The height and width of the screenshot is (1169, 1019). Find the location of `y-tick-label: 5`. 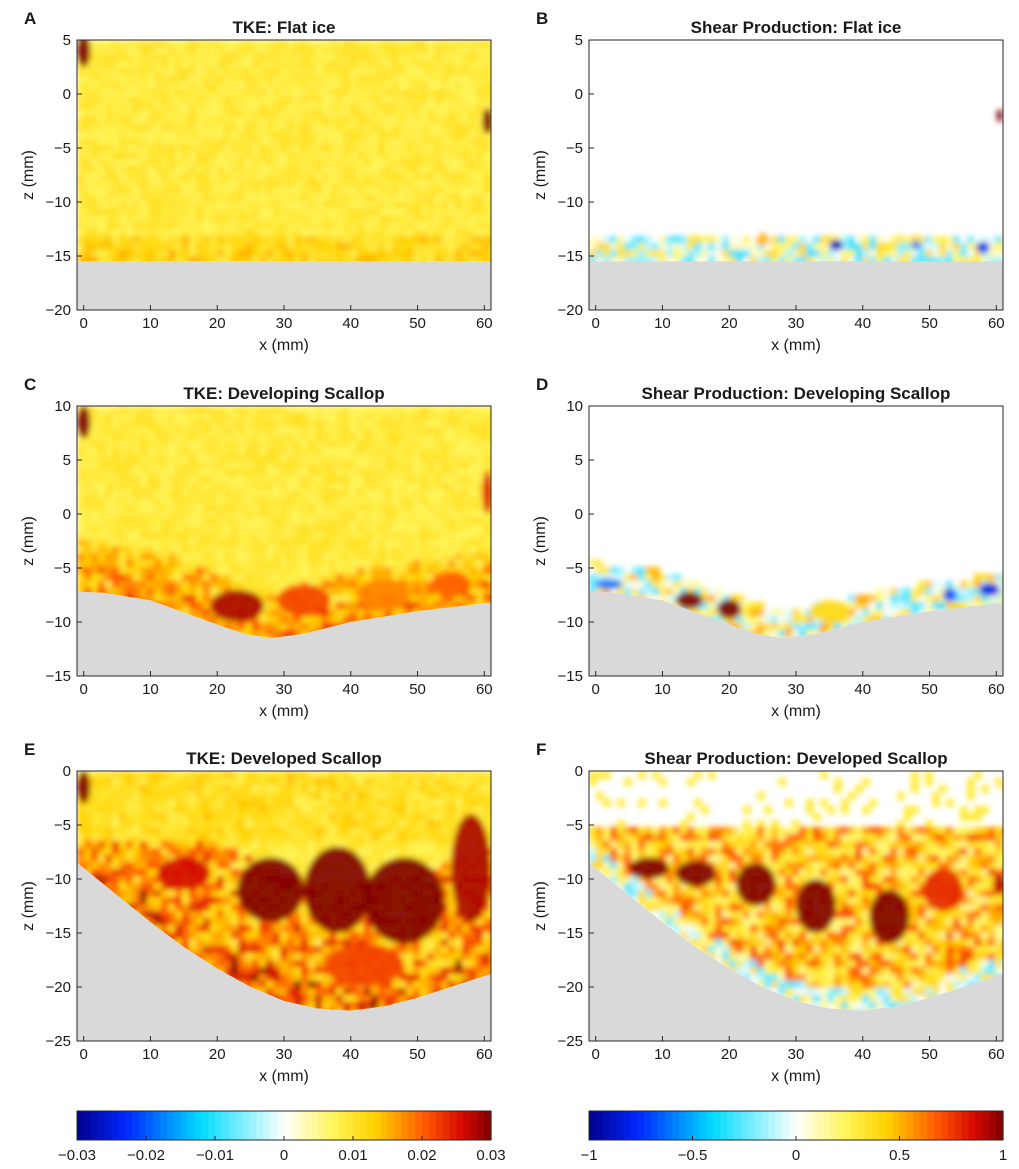

y-tick-label: 5 is located at coordinates (579, 40).